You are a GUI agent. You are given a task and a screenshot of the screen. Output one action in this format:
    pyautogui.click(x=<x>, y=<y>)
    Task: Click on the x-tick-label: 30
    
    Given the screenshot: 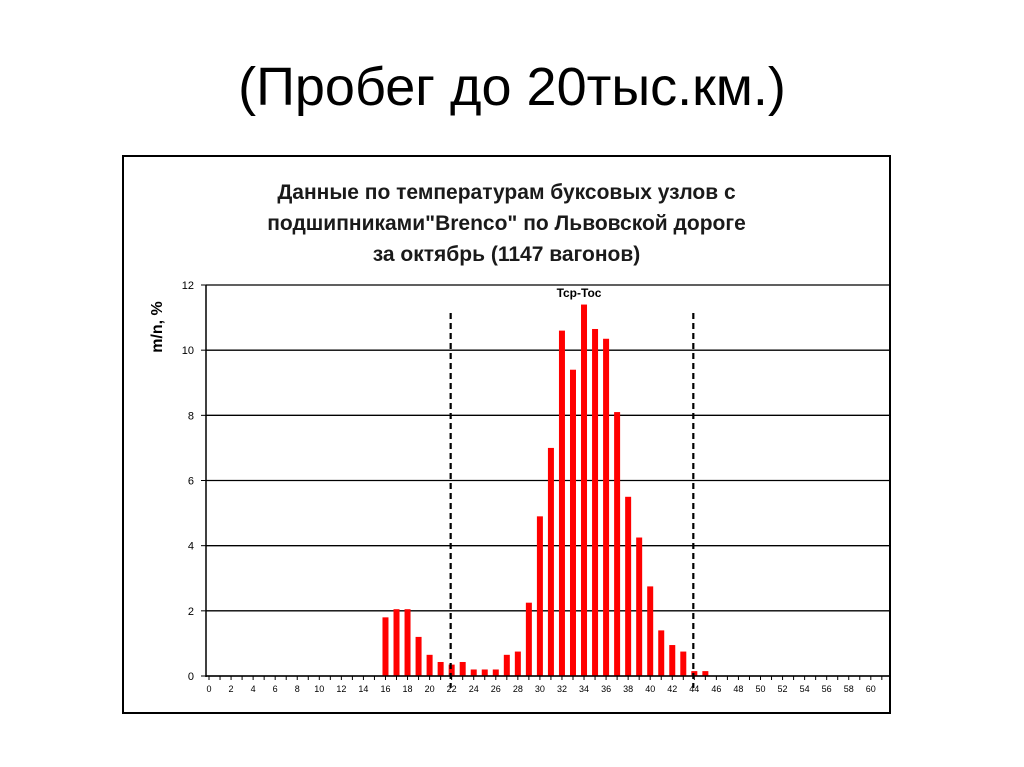 What is the action you would take?
    pyautogui.click(x=540, y=689)
    